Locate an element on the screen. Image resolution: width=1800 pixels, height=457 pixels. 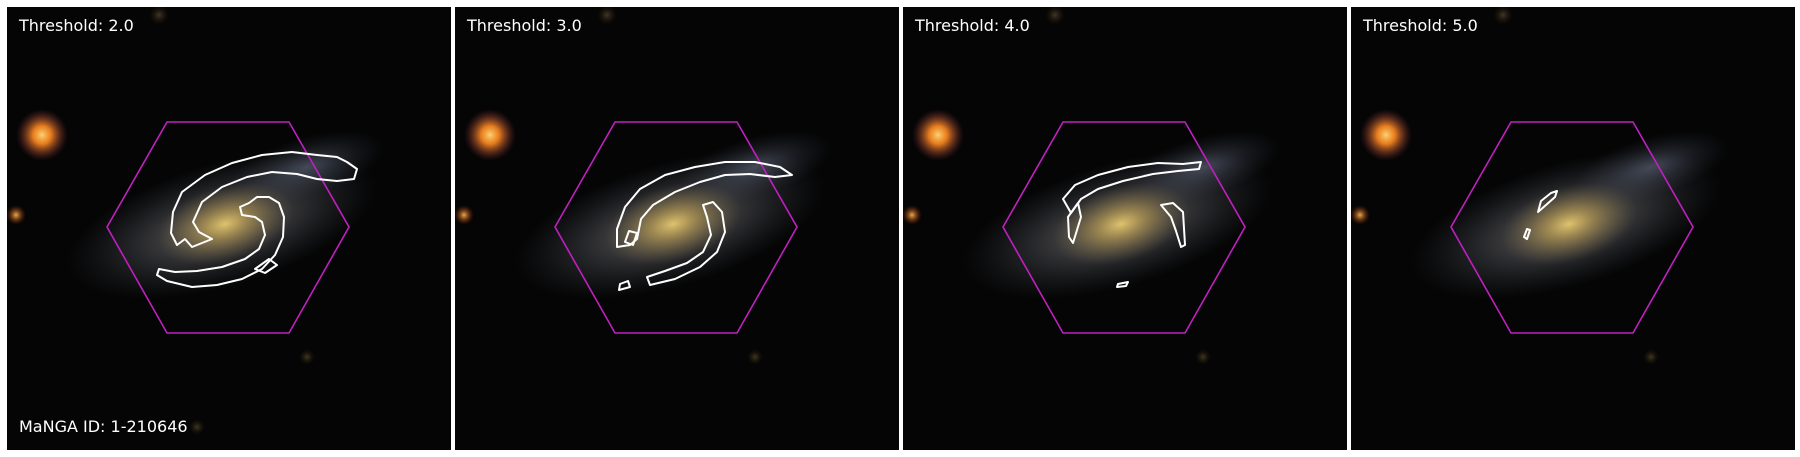
manga-id-label: MaNGA ID: 1-210646 is located at coordinates (103, 426).